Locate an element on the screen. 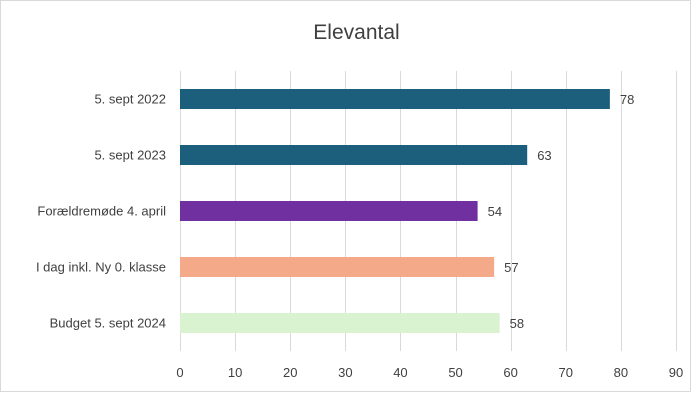  category-label: I dag inkl. Ny 0. klasse is located at coordinates (101, 267).